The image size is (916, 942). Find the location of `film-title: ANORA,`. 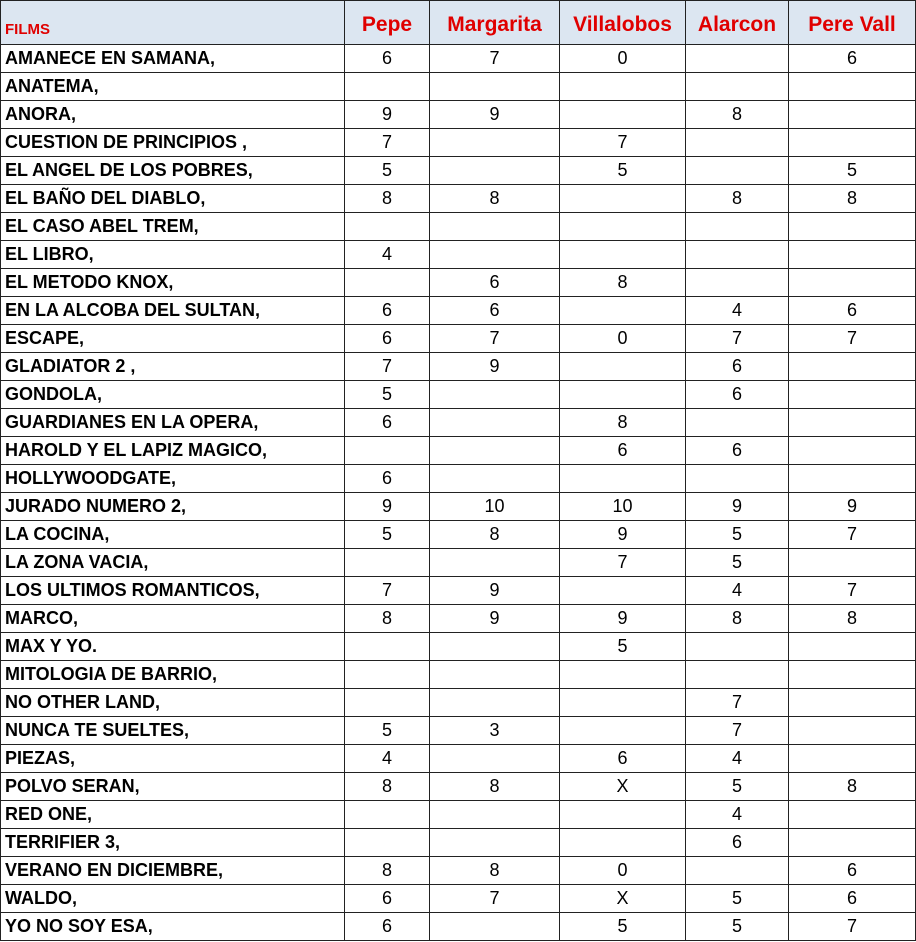

film-title: ANORA, is located at coordinates (172, 115).